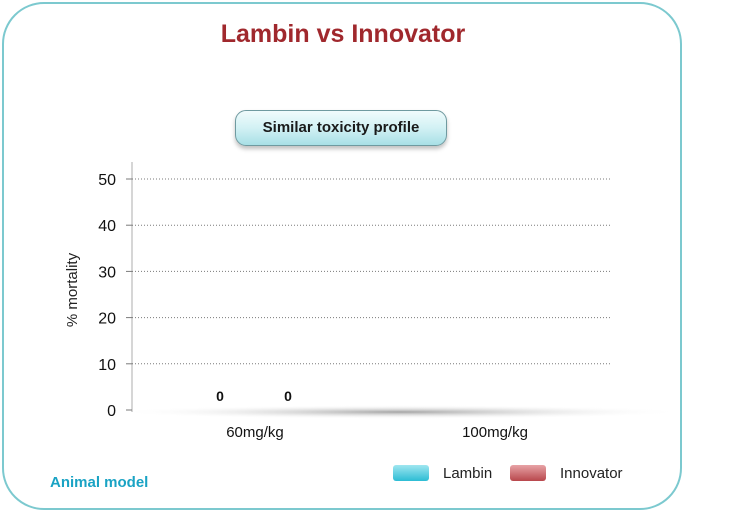 Image resolution: width=747 pixels, height=514 pixels. I want to click on legend-swatch-innovator, so click(528, 473).